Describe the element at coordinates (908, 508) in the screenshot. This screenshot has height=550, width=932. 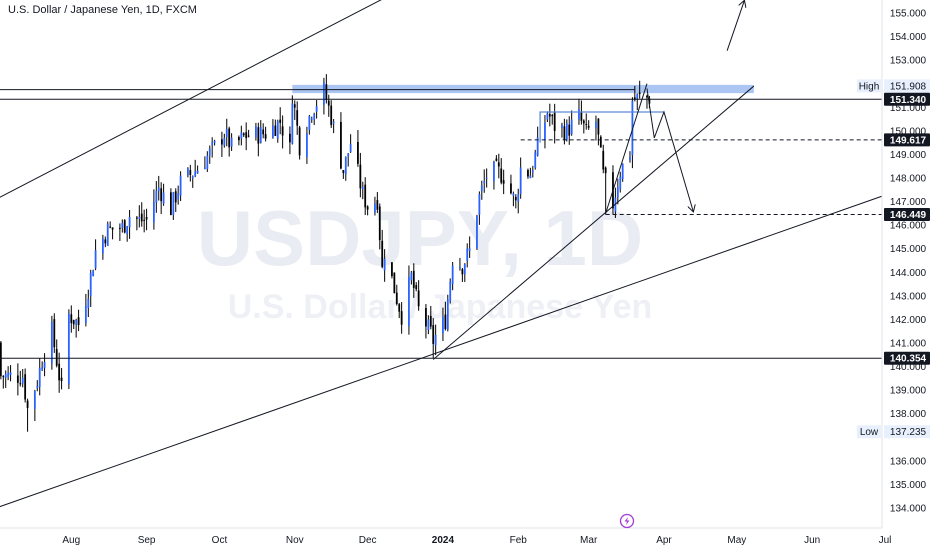
I see `price-tick-label: 134.000` at that location.